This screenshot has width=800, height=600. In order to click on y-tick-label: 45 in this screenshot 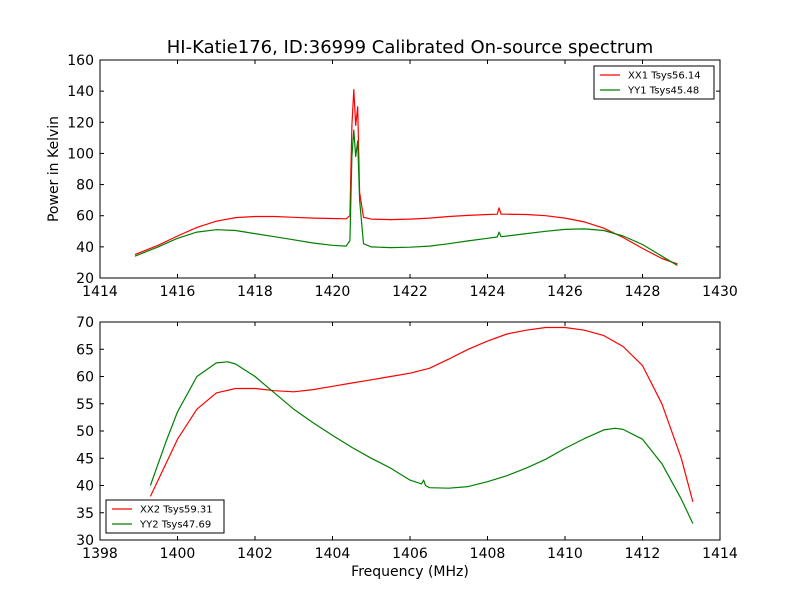, I will do `click(85, 459)`.